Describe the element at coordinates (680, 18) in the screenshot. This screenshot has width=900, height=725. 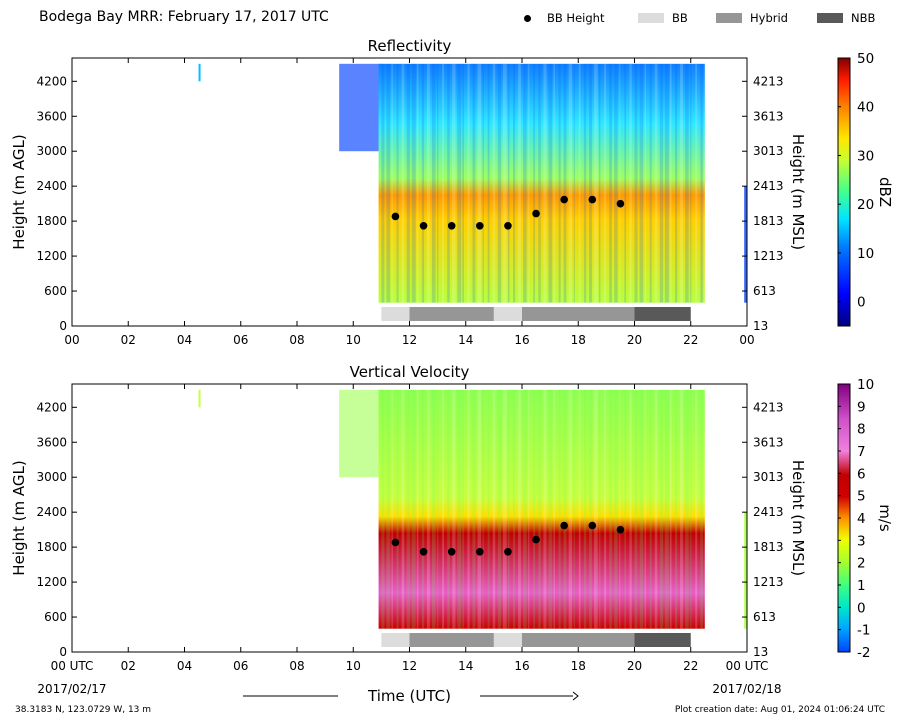
I see `legend-label: BB` at that location.